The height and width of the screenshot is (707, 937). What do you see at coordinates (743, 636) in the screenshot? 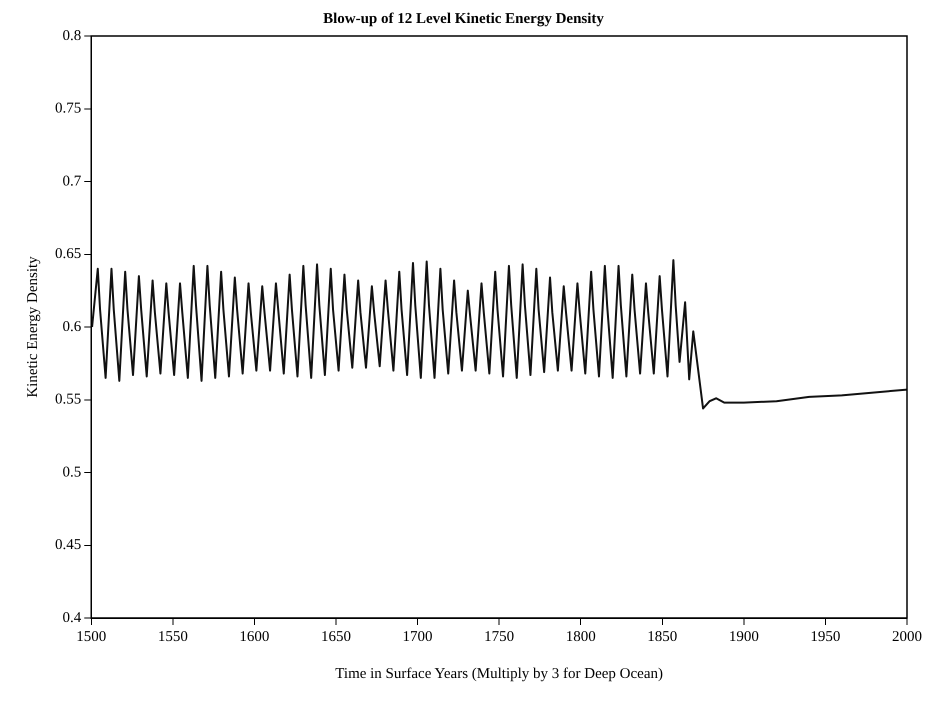
I see `x-tick-label: 1900` at bounding box center [743, 636].